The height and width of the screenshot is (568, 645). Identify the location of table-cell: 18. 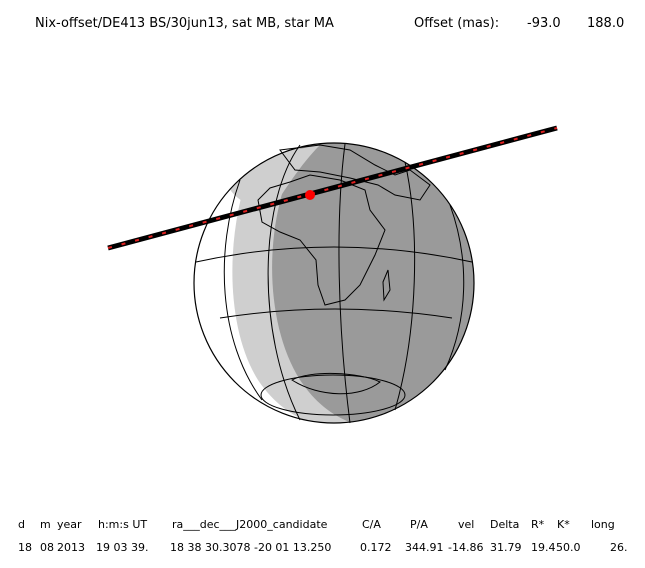
(25, 547).